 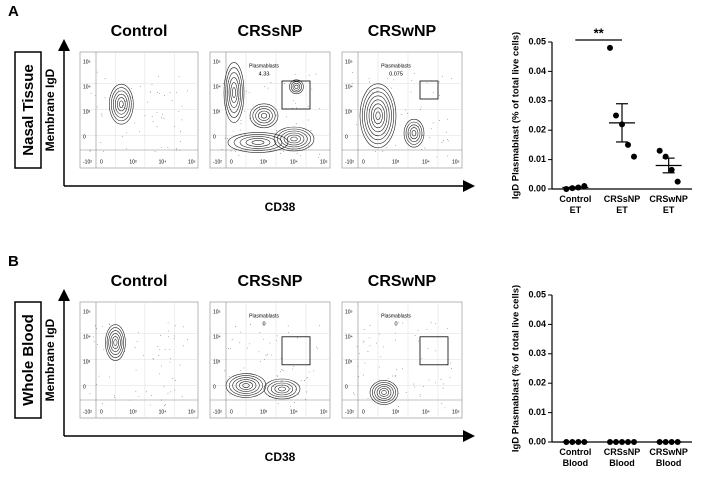 What do you see at coordinates (264, 412) in the screenshot?
I see `flow-x-tick: 10³` at bounding box center [264, 412].